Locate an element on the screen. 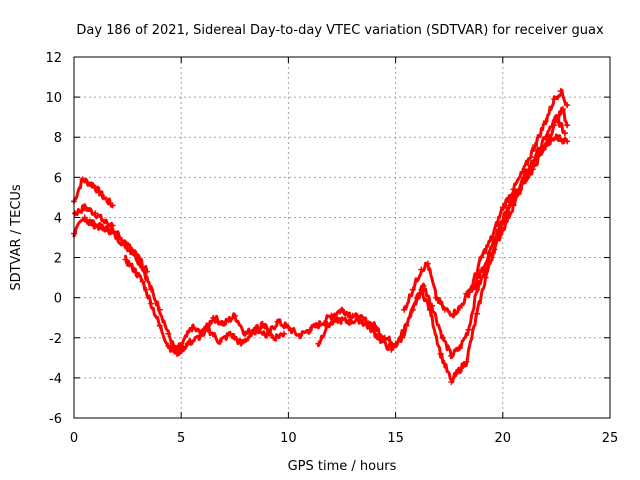  y-tick-label: -2 is located at coordinates (55, 339).